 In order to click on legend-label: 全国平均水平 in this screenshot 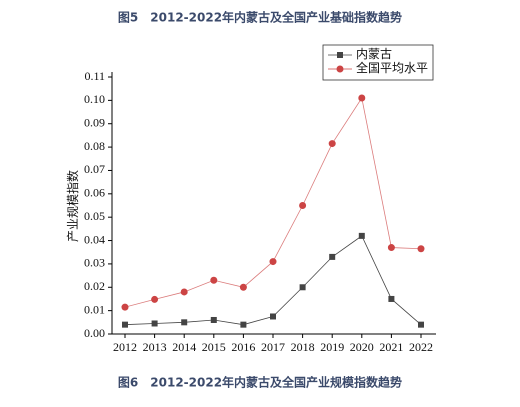, I will do `click(392, 67)`.